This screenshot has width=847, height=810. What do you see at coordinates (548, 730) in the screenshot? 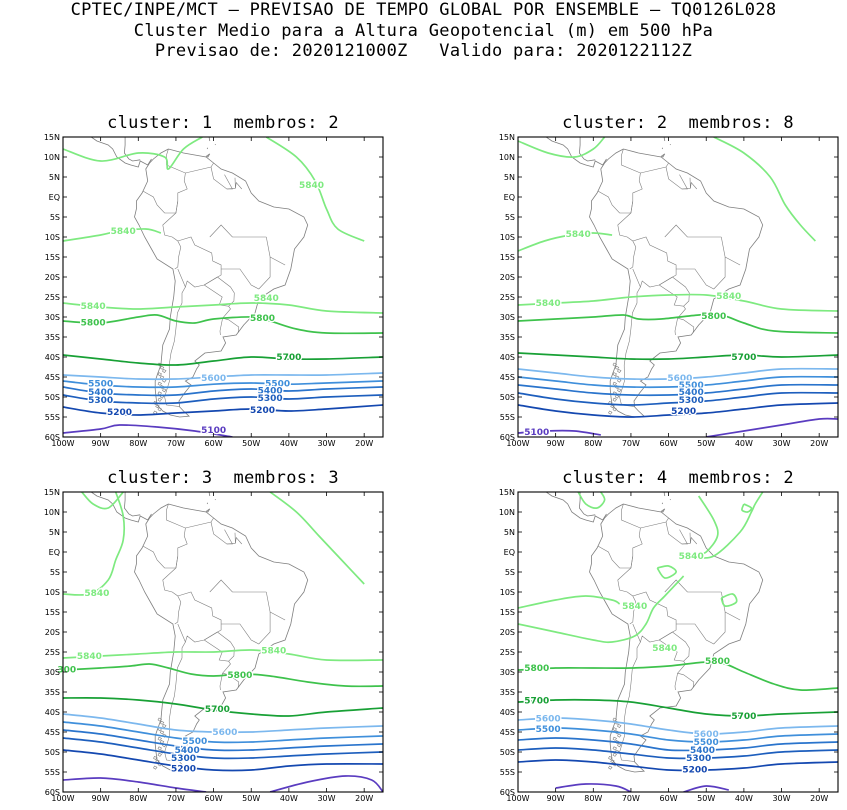
I see `contour-label: 5500` at bounding box center [548, 730].